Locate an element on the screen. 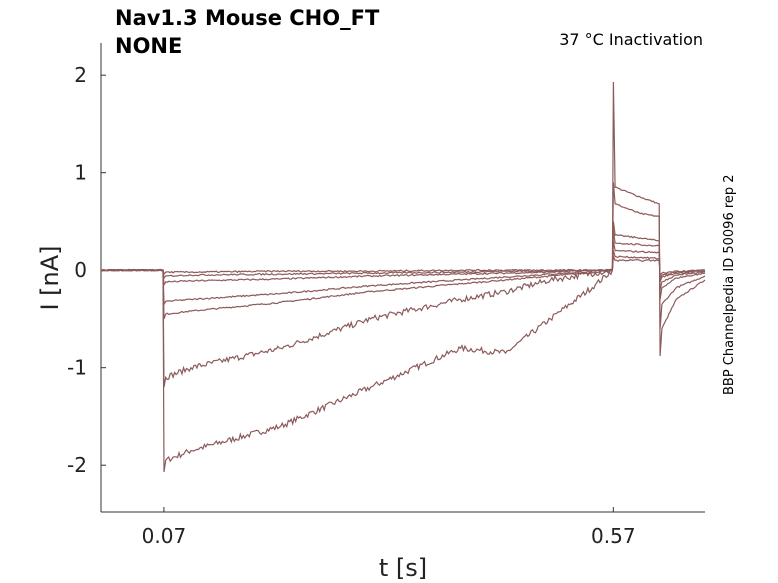 This screenshot has height=583, width=778. x-tick-label: 0.57 is located at coordinates (613, 536).